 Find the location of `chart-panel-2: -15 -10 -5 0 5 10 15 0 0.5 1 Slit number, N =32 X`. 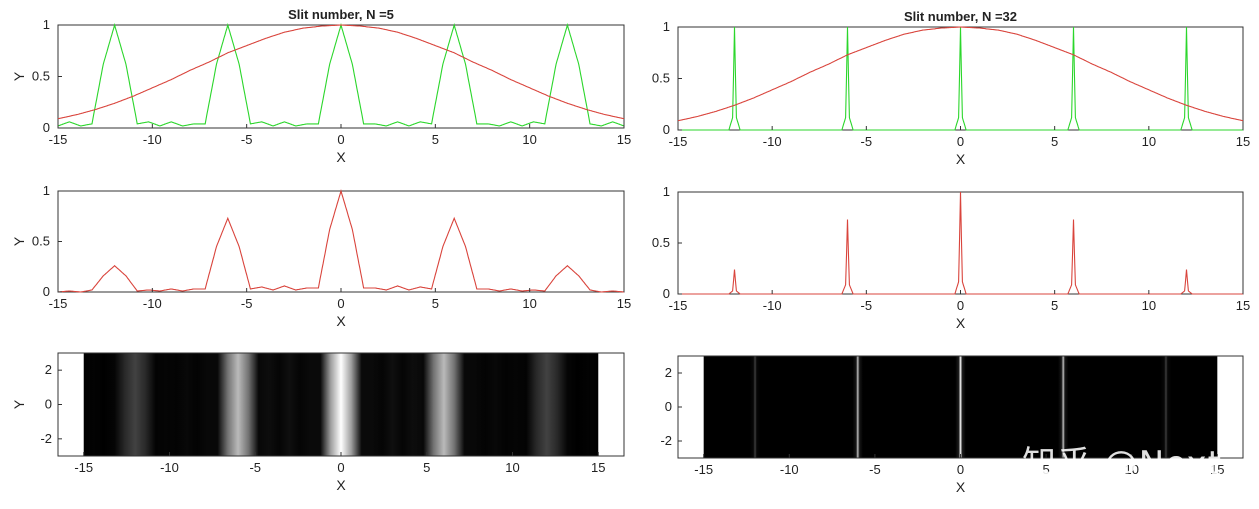

chart-panel-2: -15 -10 -5 0 5 10 15 0 0.5 1 Slit number, N =32 X is located at coordinates (951, 88).